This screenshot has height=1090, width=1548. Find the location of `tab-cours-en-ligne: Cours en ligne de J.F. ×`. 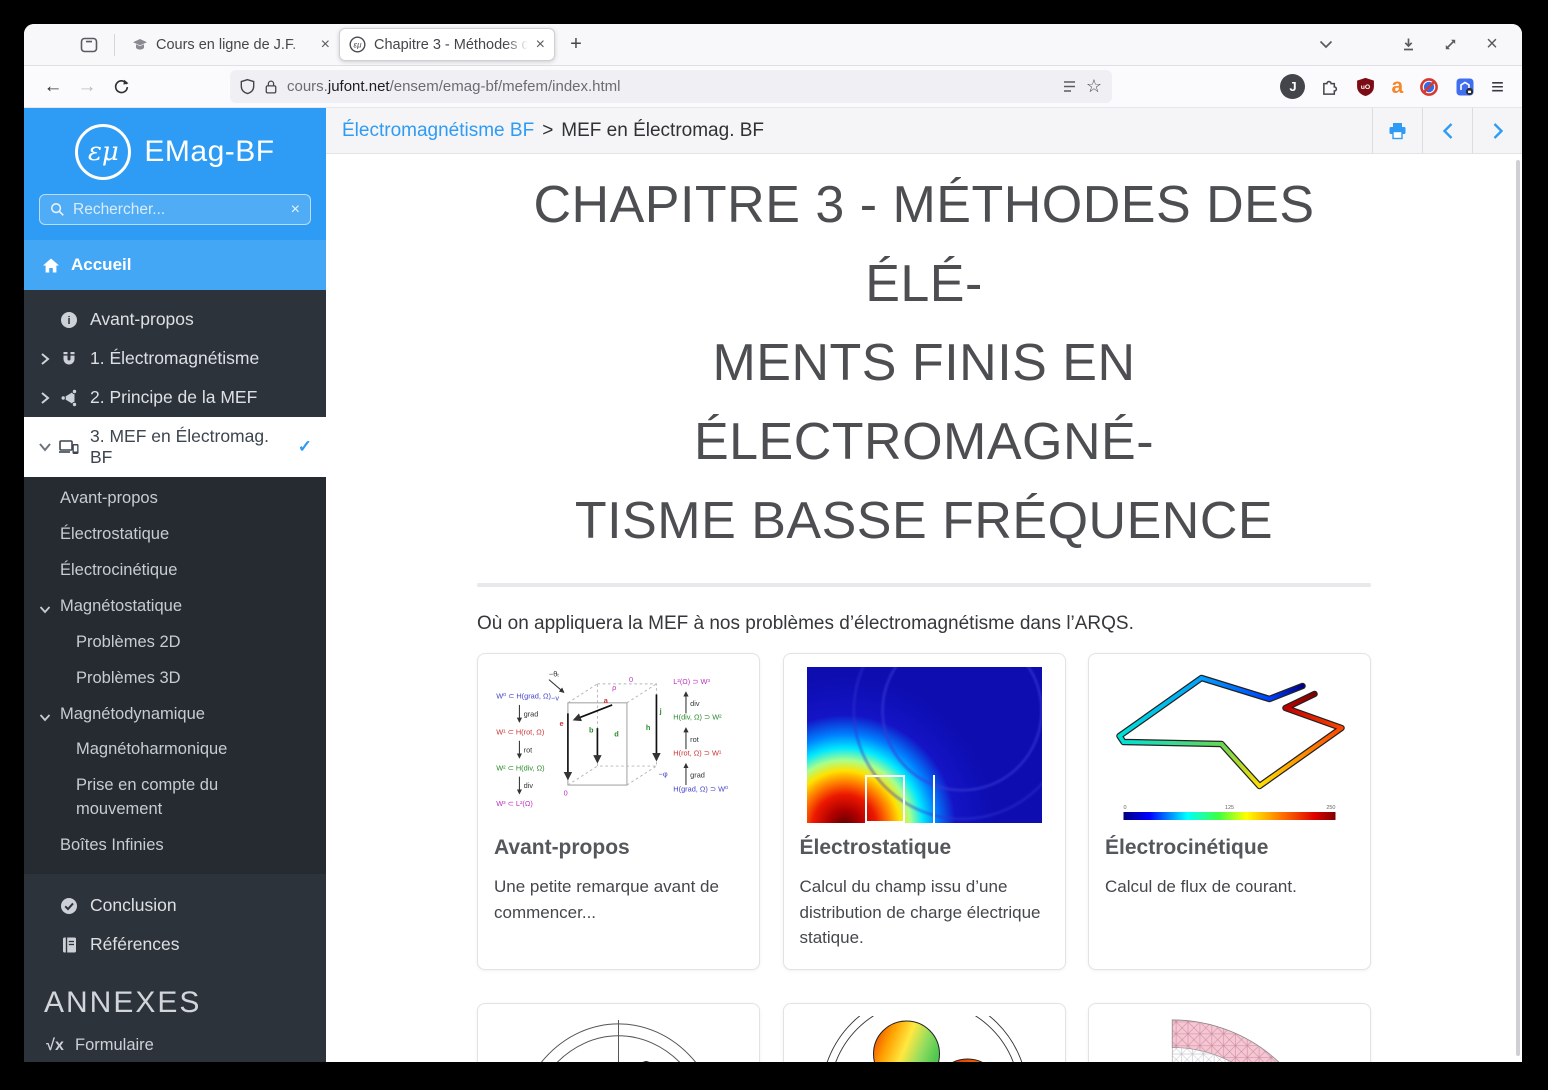

tab-cours-en-ligne: Cours en ligne de J.F. × is located at coordinates (231, 44).